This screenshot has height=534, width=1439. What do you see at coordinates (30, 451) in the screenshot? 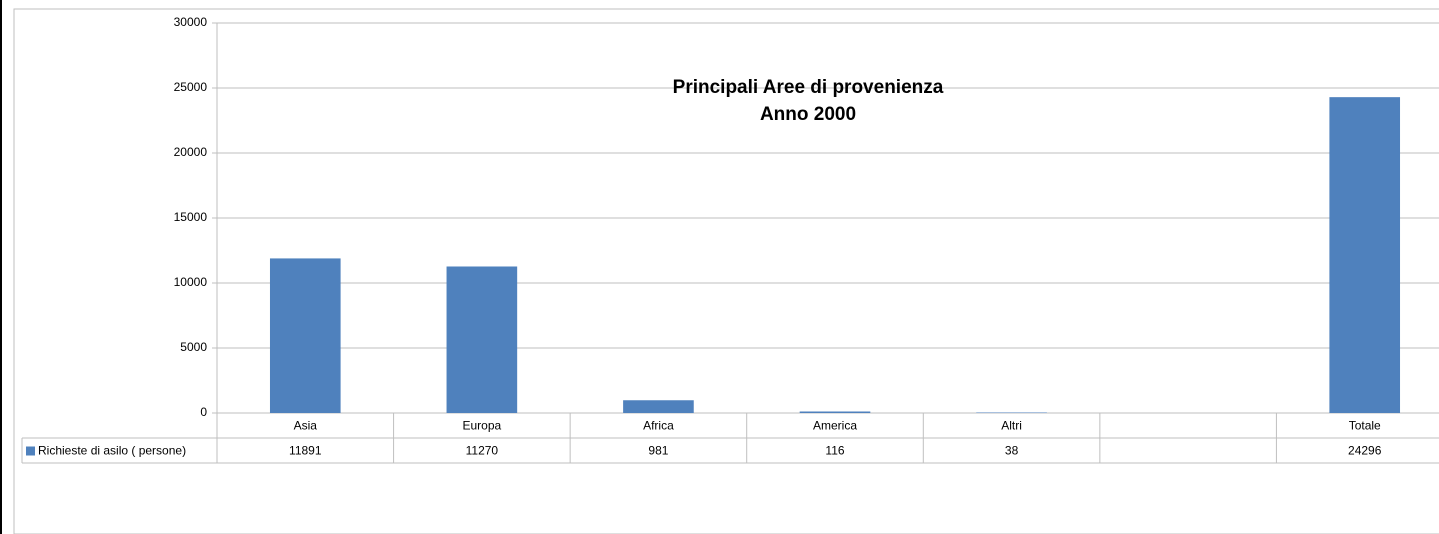
I see `legend-key` at bounding box center [30, 451].